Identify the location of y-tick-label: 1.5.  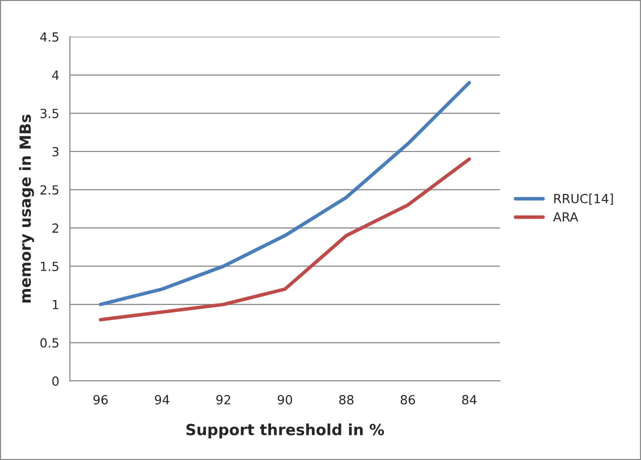
(49, 267).